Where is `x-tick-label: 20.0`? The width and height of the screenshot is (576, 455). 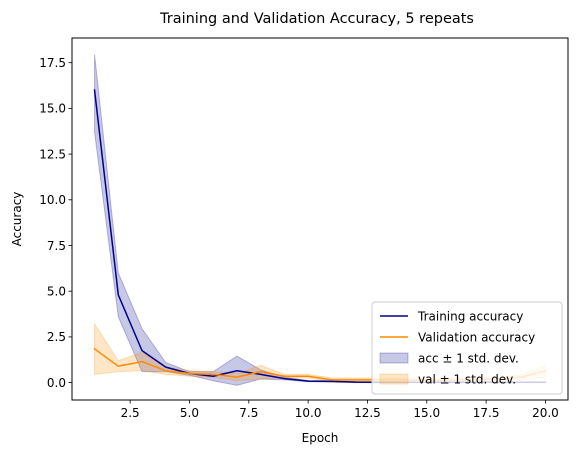
x-tick-label: 20.0 is located at coordinates (545, 413).